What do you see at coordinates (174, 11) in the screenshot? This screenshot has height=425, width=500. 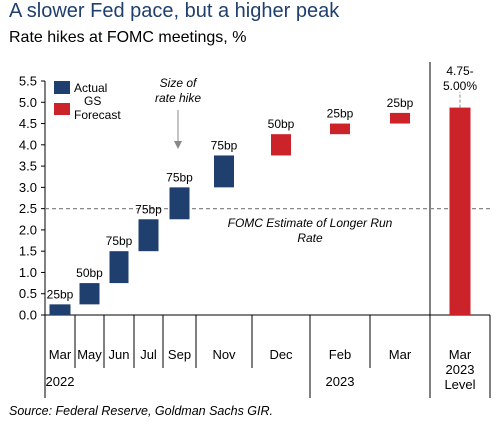 I see `chart-title: A slower Fed pace, but a higher peak` at bounding box center [174, 11].